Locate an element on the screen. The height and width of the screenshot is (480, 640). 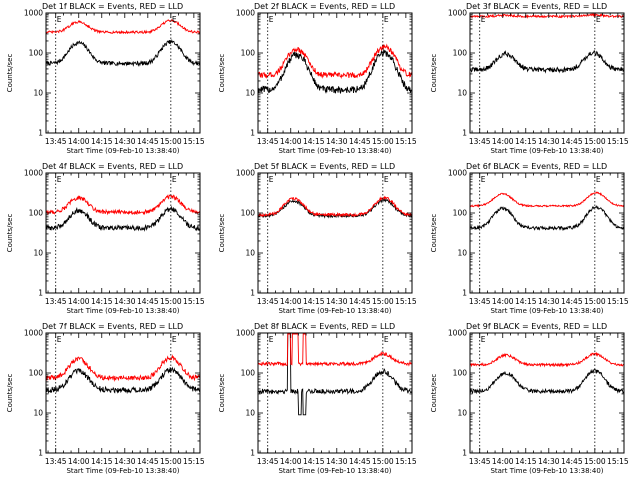
chart-title: Det 9f BLACK = Events, RED = LLD is located at coordinates (536, 326).